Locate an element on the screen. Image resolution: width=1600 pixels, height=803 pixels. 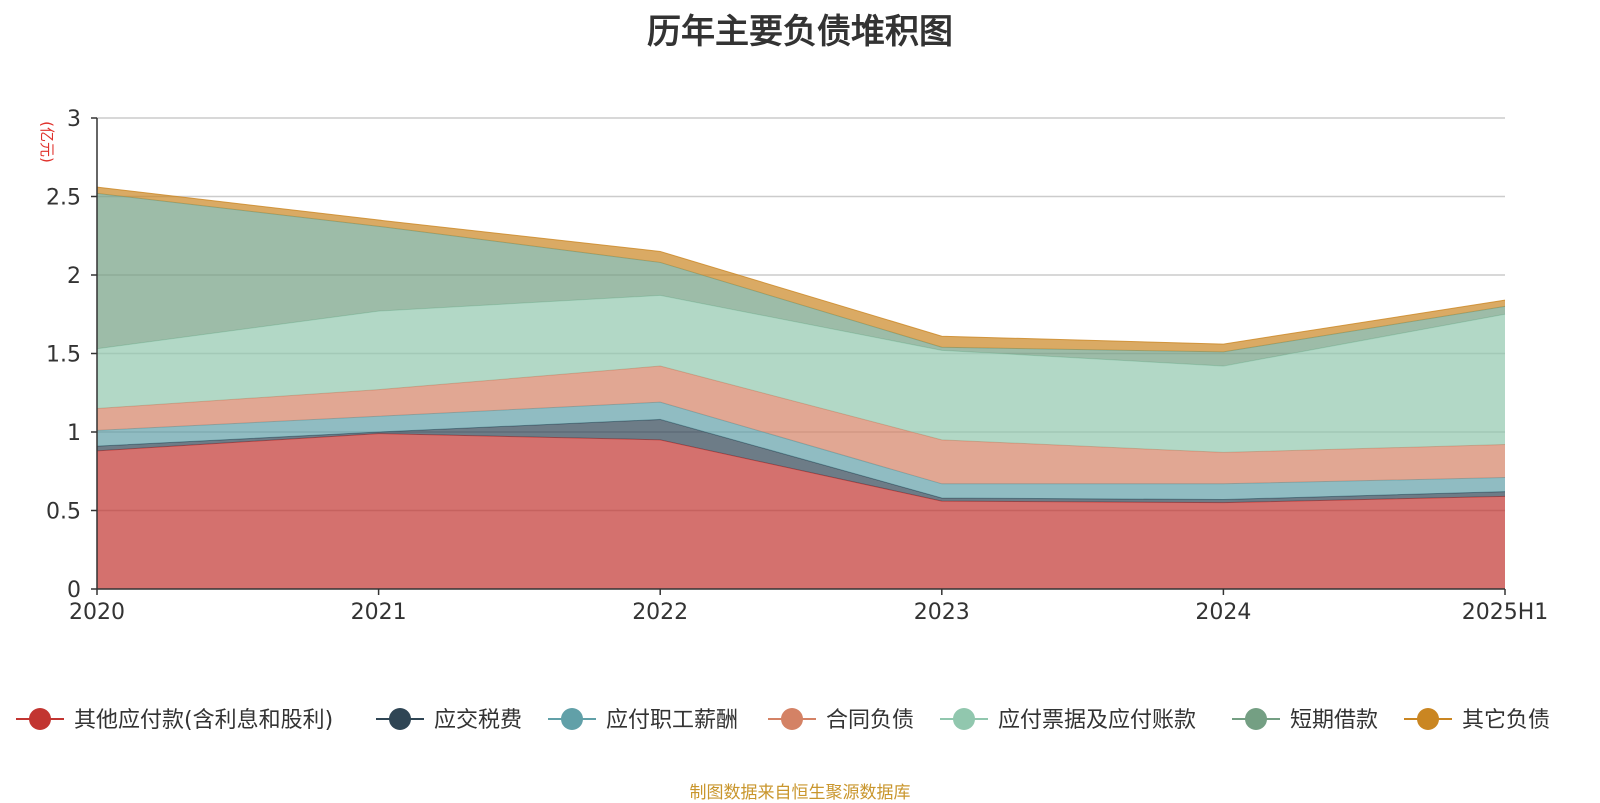
legend-item-3: 合同负债 is located at coordinates (841, 720).